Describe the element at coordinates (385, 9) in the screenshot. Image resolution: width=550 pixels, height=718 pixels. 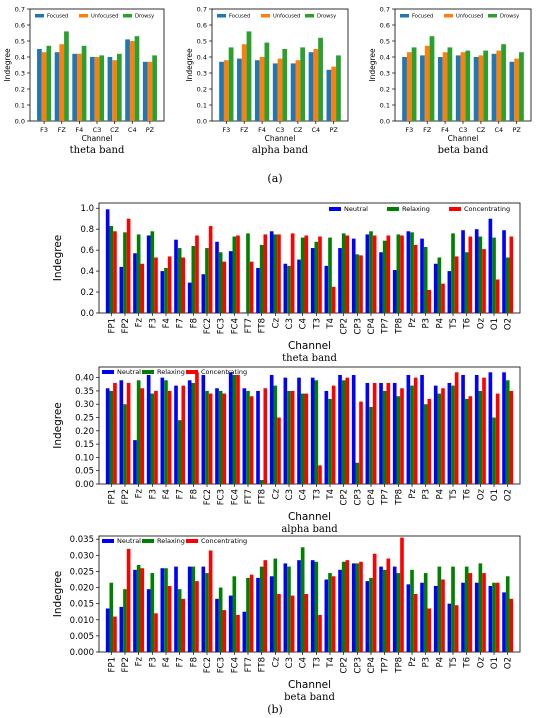
I see `y-tick-label: 0.7` at that location.